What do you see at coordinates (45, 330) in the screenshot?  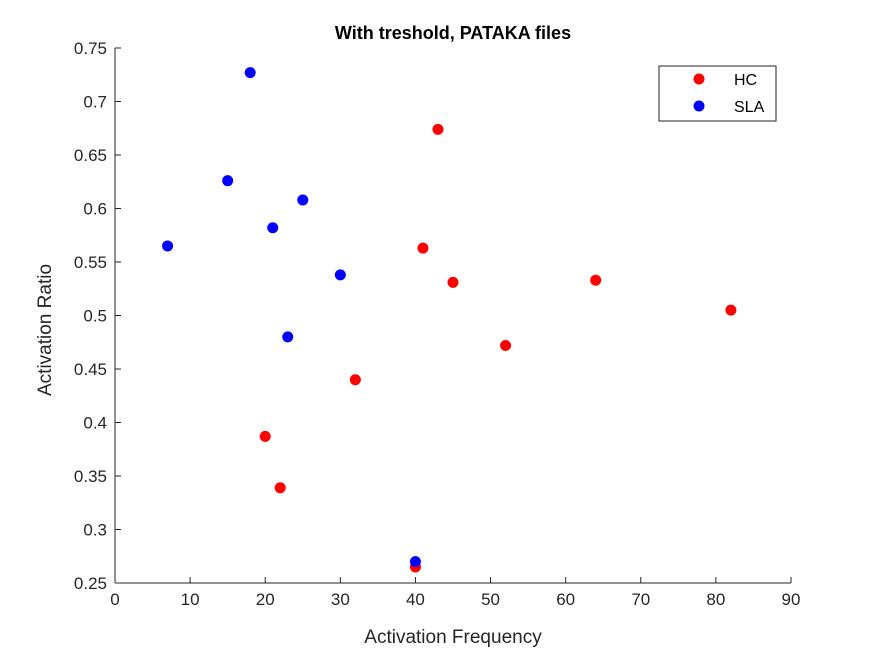 I see `y-axis-label: Activation Ratio` at bounding box center [45, 330].